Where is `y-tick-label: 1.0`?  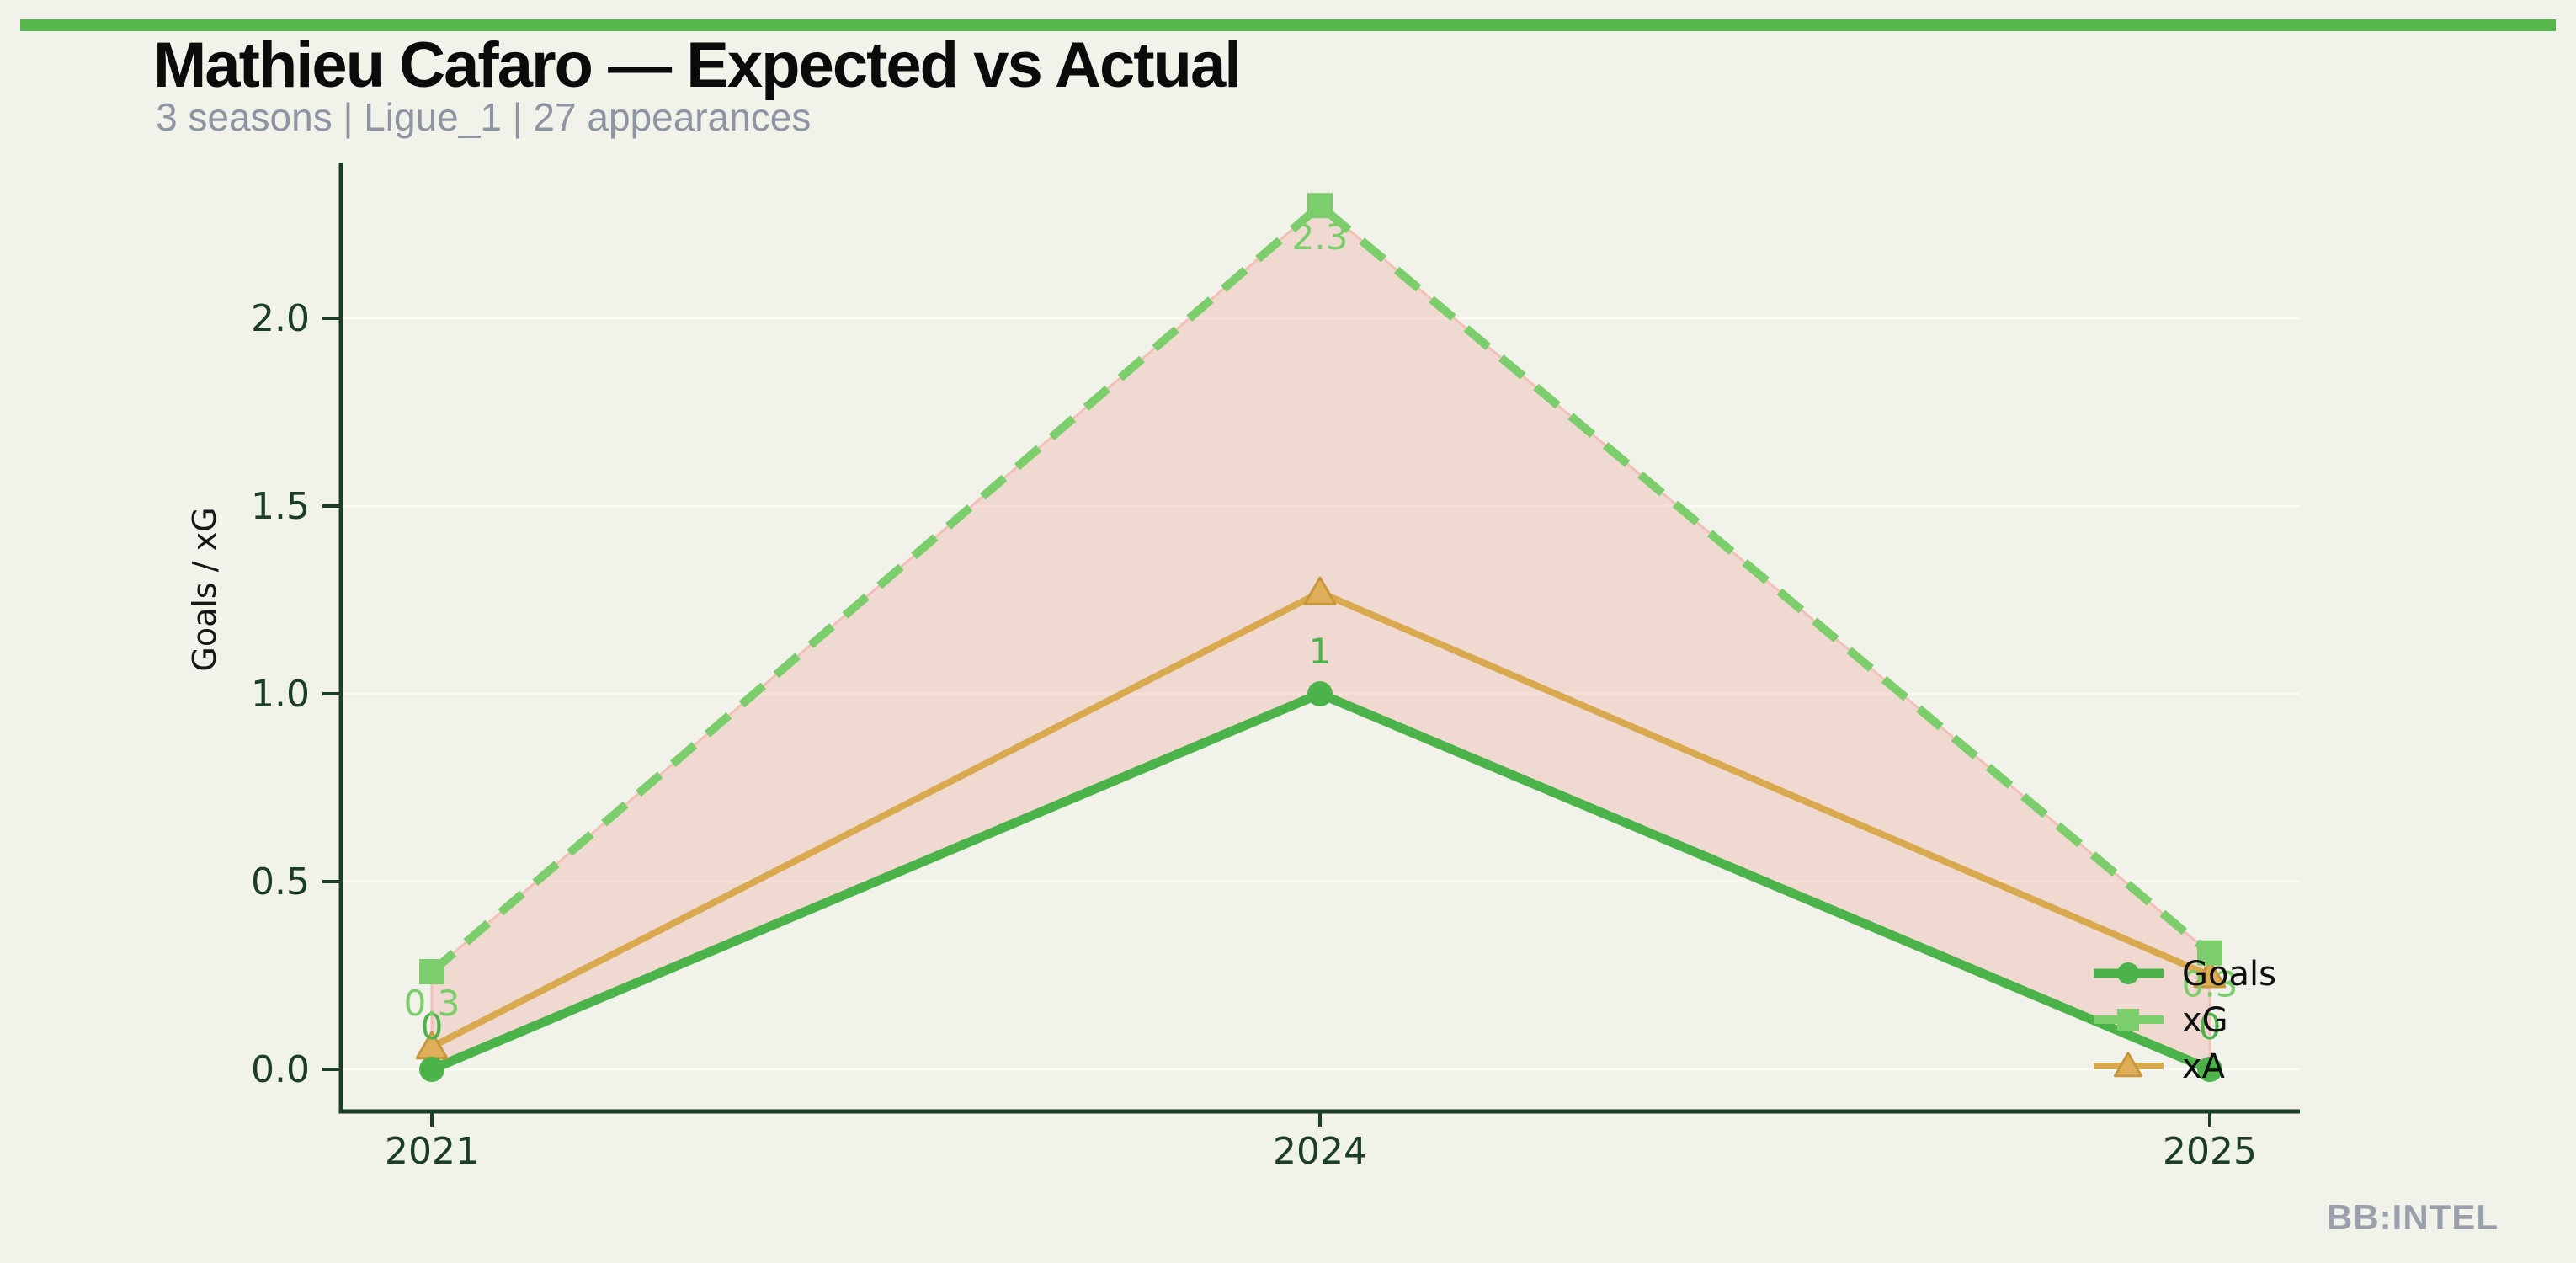
y-tick-label: 1.0 is located at coordinates (281, 694).